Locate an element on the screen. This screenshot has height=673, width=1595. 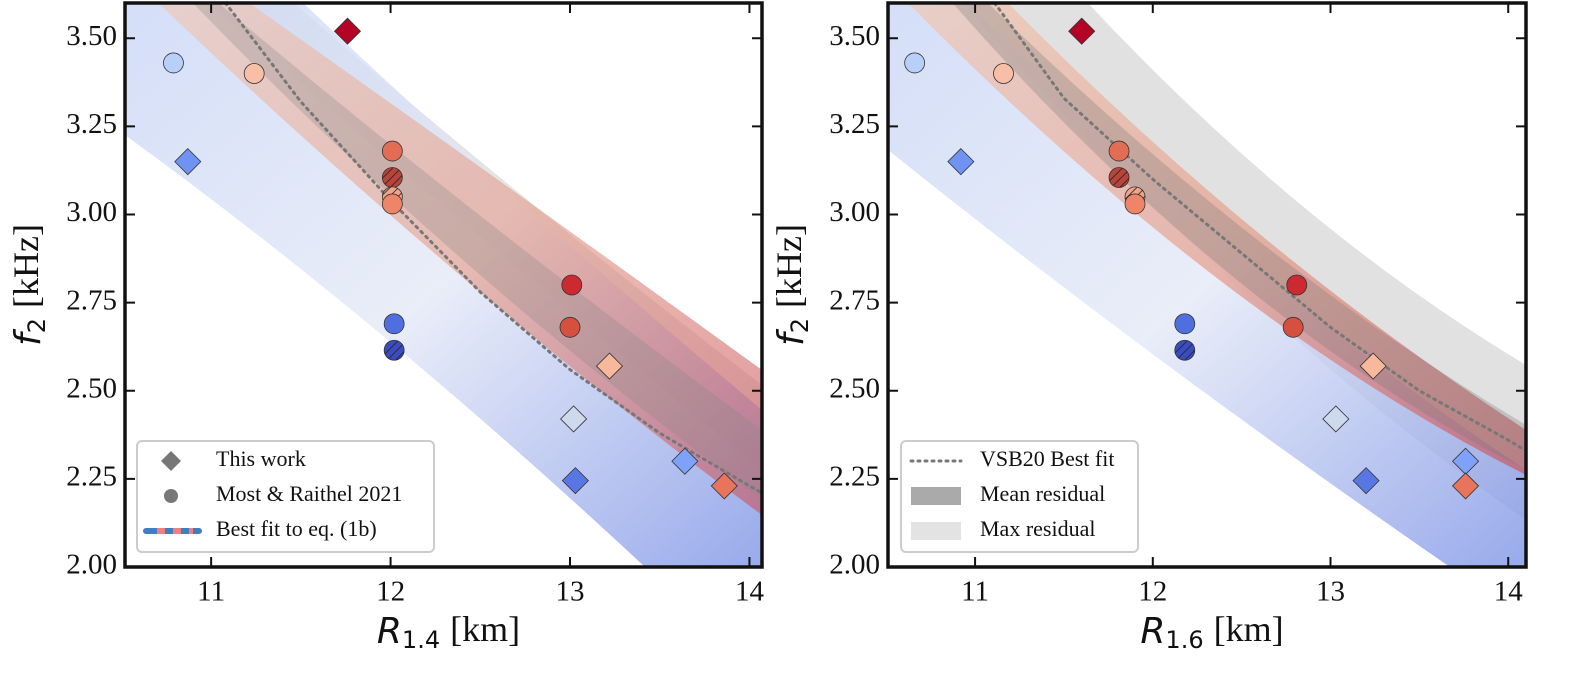
legend-label: Best fit to eq. (1b) is located at coordinates (296, 528).